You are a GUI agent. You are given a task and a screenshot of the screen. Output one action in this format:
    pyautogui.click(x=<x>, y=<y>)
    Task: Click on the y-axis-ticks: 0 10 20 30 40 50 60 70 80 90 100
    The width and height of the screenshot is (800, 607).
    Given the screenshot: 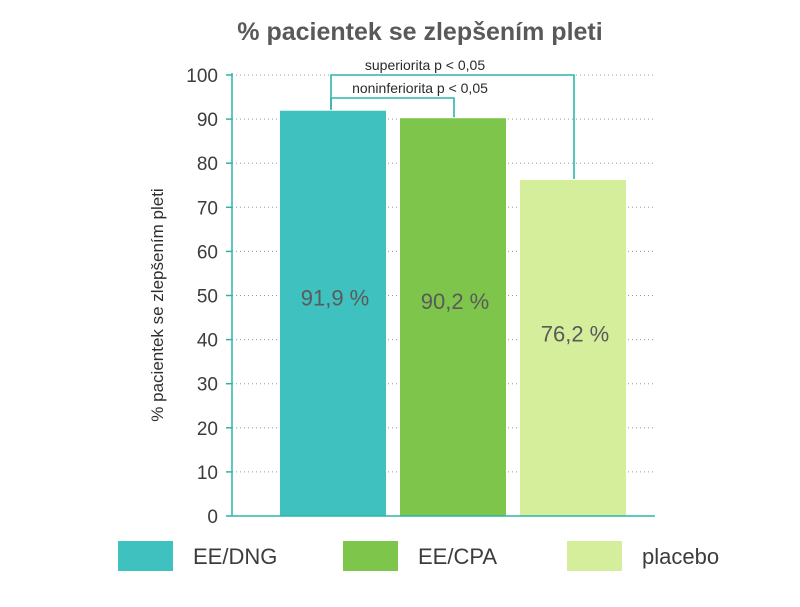 What is the action you would take?
    pyautogui.click(x=209, y=297)
    